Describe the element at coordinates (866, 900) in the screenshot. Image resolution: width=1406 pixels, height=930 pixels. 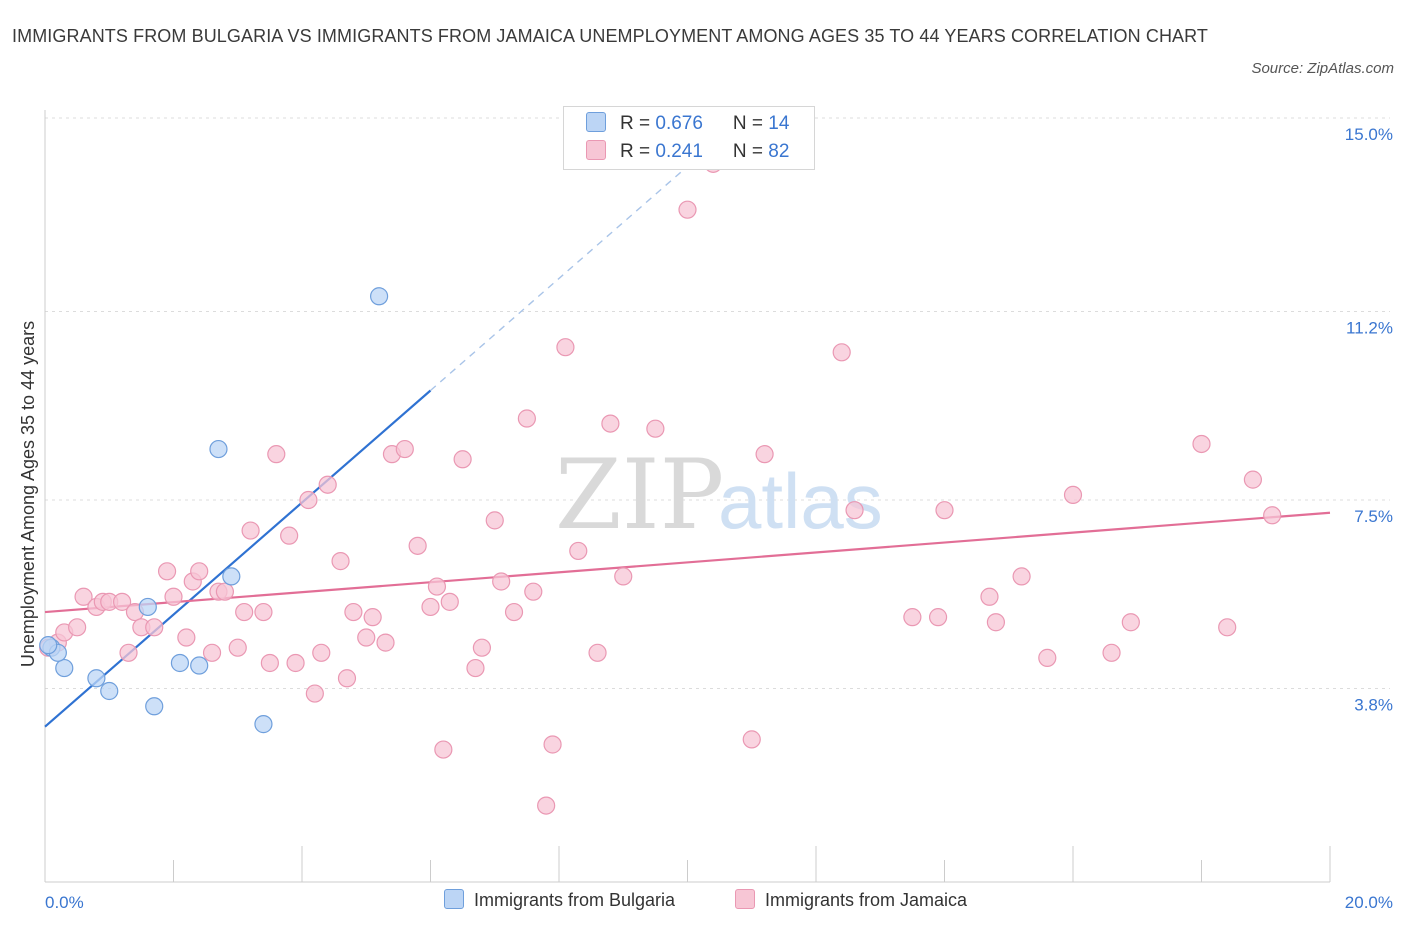
I see `bottom-legend-label: Immigrants from Jamaica` at that location.